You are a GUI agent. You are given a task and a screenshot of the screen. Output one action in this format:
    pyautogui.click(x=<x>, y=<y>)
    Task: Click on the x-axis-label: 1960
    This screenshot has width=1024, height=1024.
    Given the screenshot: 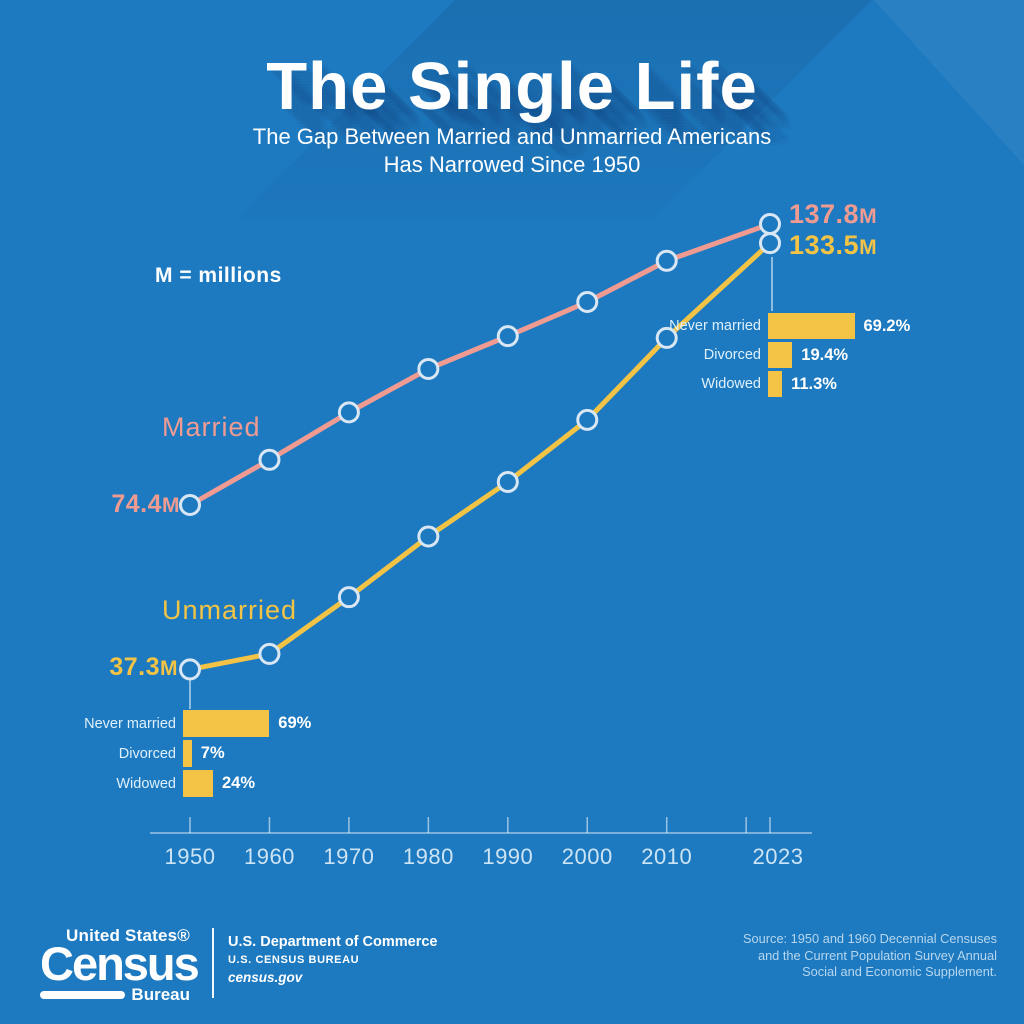 What is the action you would take?
    pyautogui.click(x=269, y=856)
    